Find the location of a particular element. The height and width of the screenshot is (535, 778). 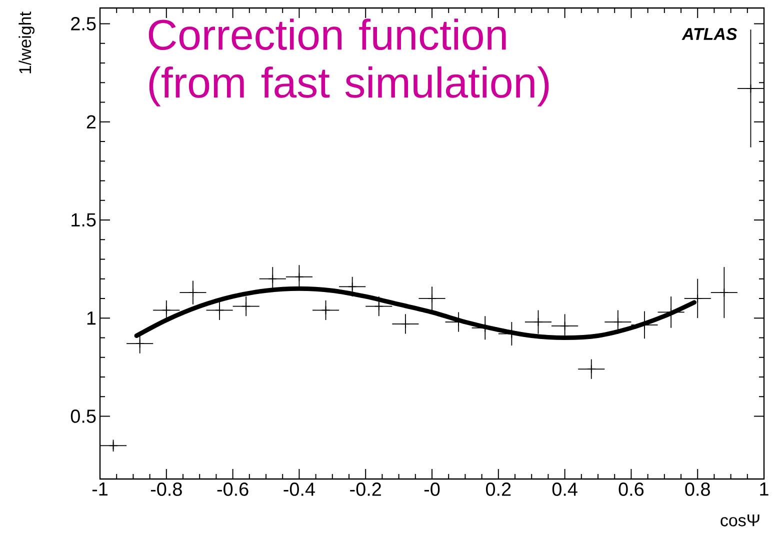

y-axis-title: 1/weight is located at coordinates (26, 43).